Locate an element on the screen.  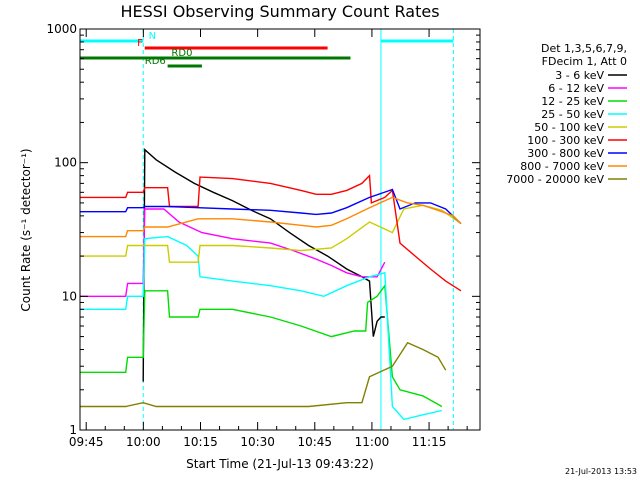
legend-entry-3: 25 - 50 keV is located at coordinates (572, 114).